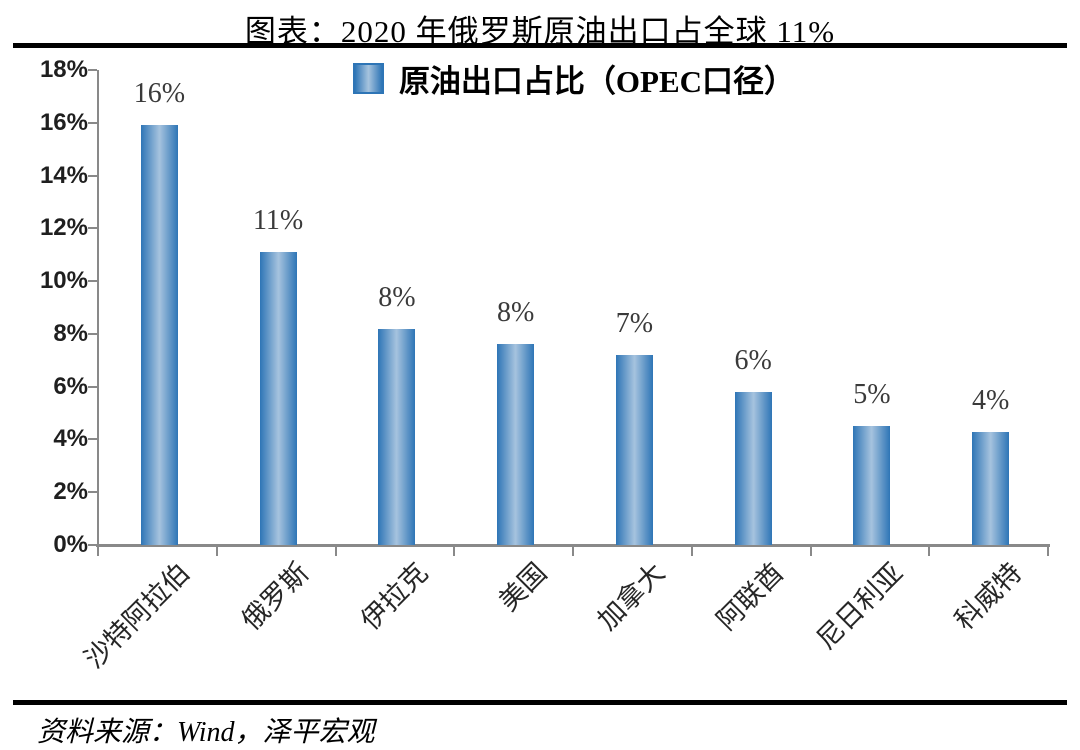  Describe the element at coordinates (368, 78) in the screenshot. I see `legend-square-icon` at that location.